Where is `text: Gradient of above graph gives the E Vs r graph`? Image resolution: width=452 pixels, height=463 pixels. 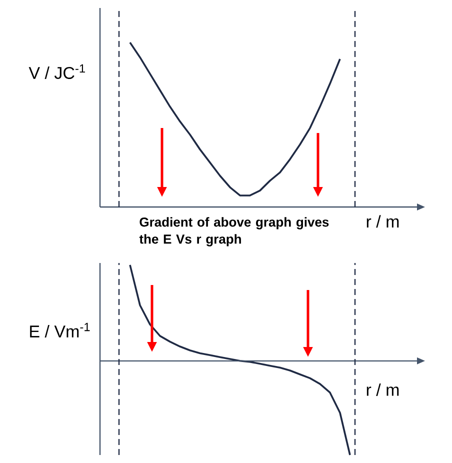 text: Gradient of above graph gives the E Vs r graph is located at coordinates (234, 231).